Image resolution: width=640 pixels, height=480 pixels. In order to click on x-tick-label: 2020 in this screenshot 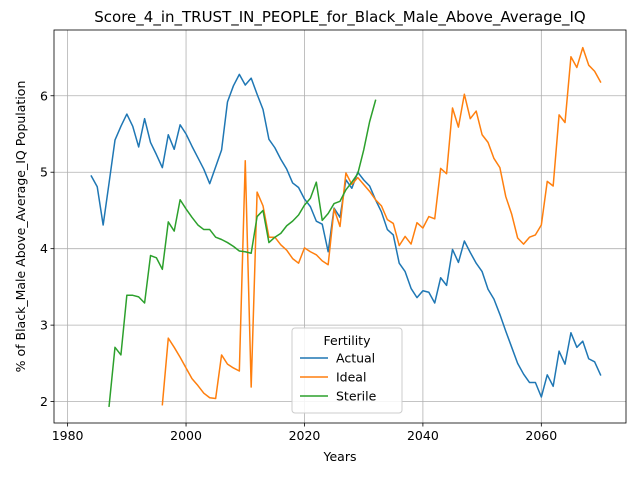, I will do `click(305, 435)`.